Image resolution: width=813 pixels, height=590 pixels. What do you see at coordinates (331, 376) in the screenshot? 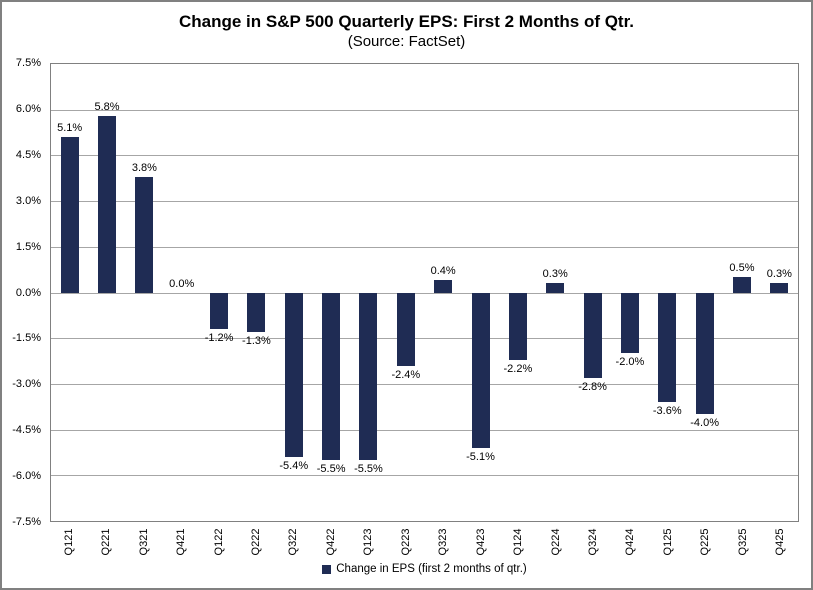
I see `bar-q422` at bounding box center [331, 376].